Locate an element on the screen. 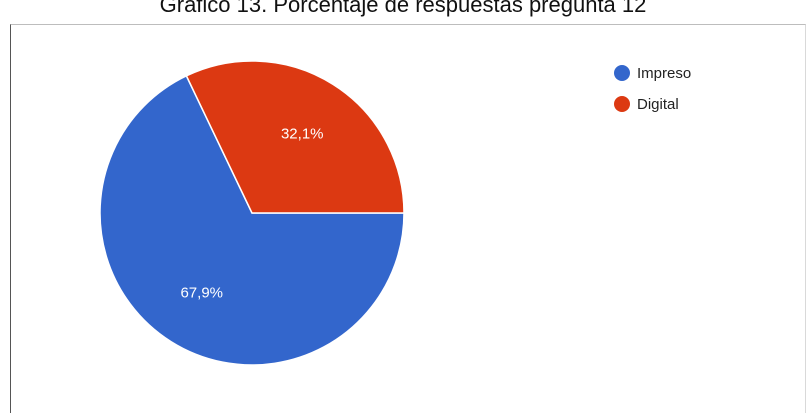 The height and width of the screenshot is (413, 806). pie-slice-digital is located at coordinates (295, 137).